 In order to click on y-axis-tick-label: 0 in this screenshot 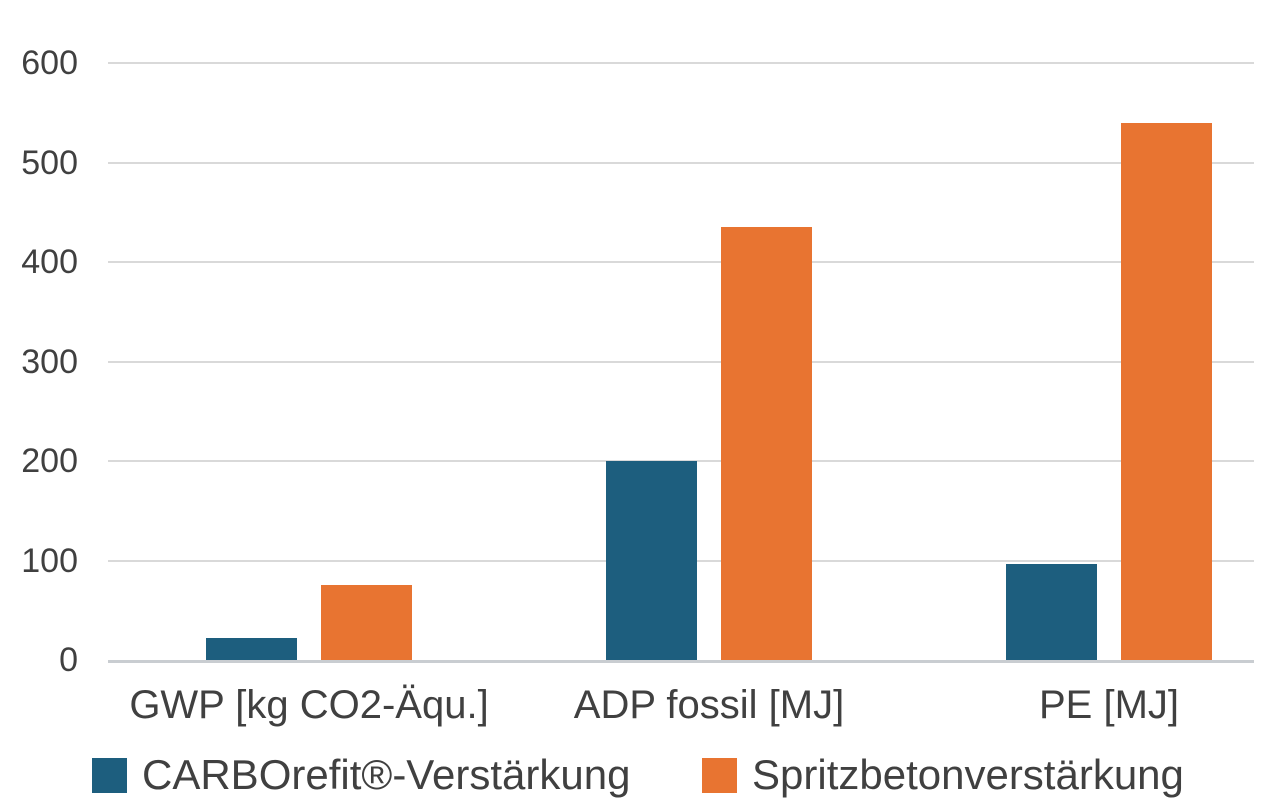, I will do `click(68, 660)`.